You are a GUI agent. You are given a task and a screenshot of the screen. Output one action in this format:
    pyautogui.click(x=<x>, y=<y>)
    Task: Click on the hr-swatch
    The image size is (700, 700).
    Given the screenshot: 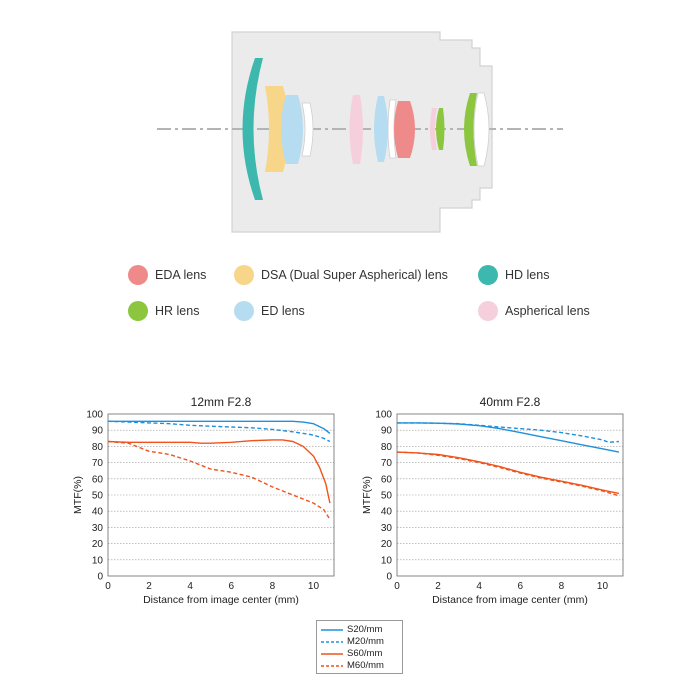 What is the action you would take?
    pyautogui.click(x=138, y=311)
    